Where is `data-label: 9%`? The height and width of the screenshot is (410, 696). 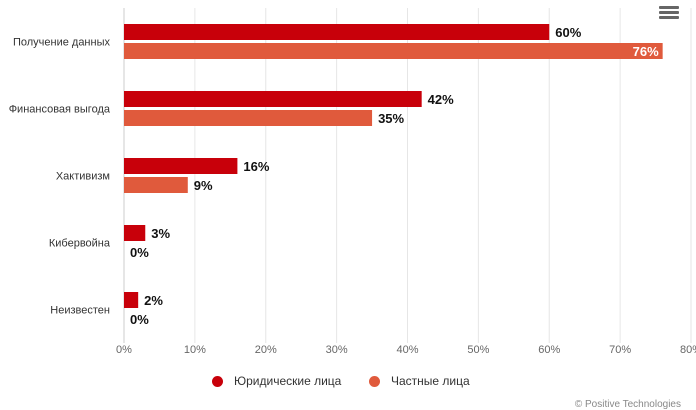 data-label: 9% is located at coordinates (203, 185).